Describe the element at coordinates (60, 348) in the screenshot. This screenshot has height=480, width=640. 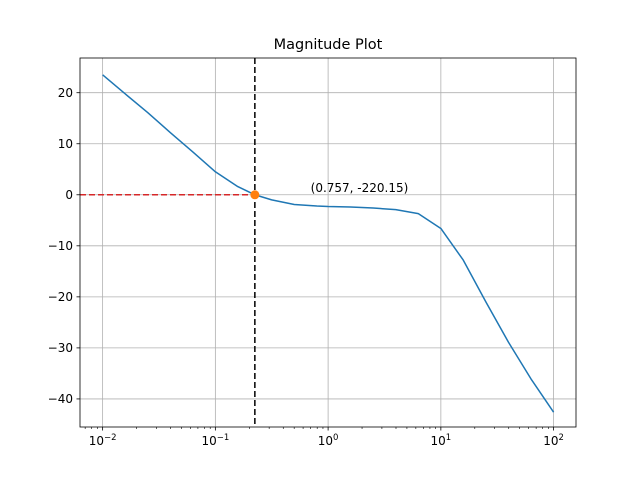
I see `y-tick-label: −30` at that location.